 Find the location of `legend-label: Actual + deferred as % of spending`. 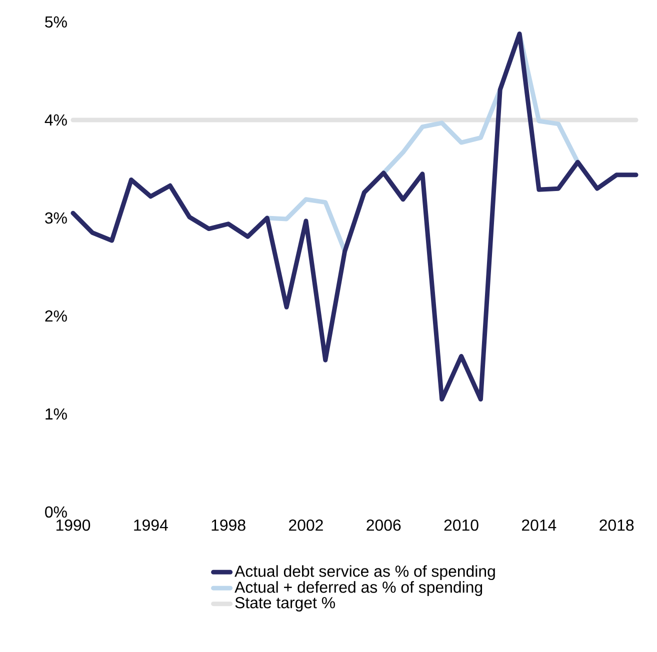

legend-label: Actual + deferred as % of spending is located at coordinates (358, 588).